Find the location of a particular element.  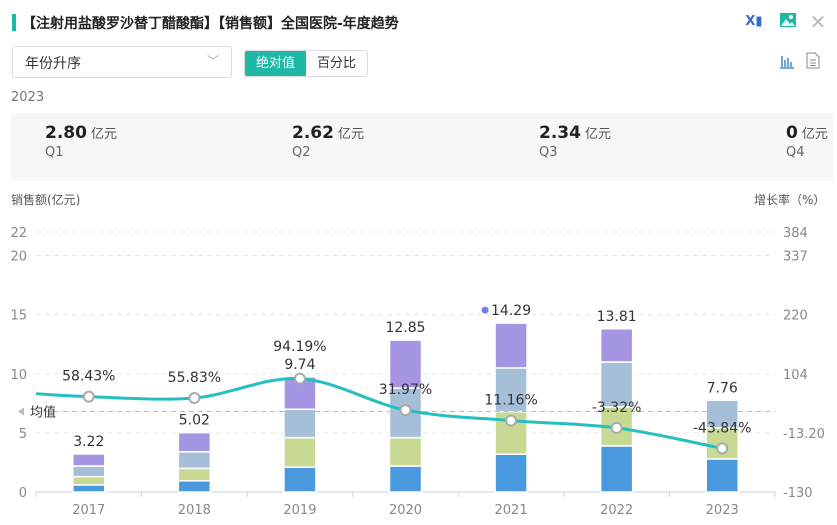

y2-axis-title: 增长率（%） is located at coordinates (790, 200).